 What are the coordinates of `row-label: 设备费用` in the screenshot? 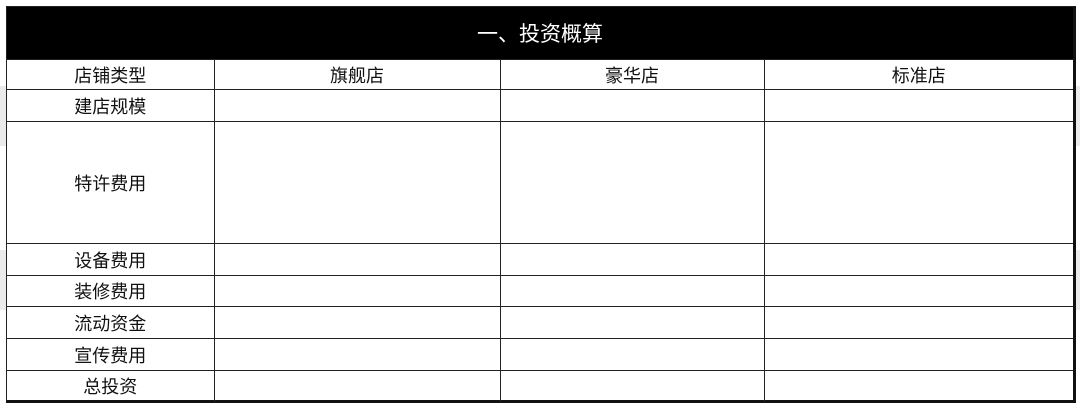 It's located at (111, 259).